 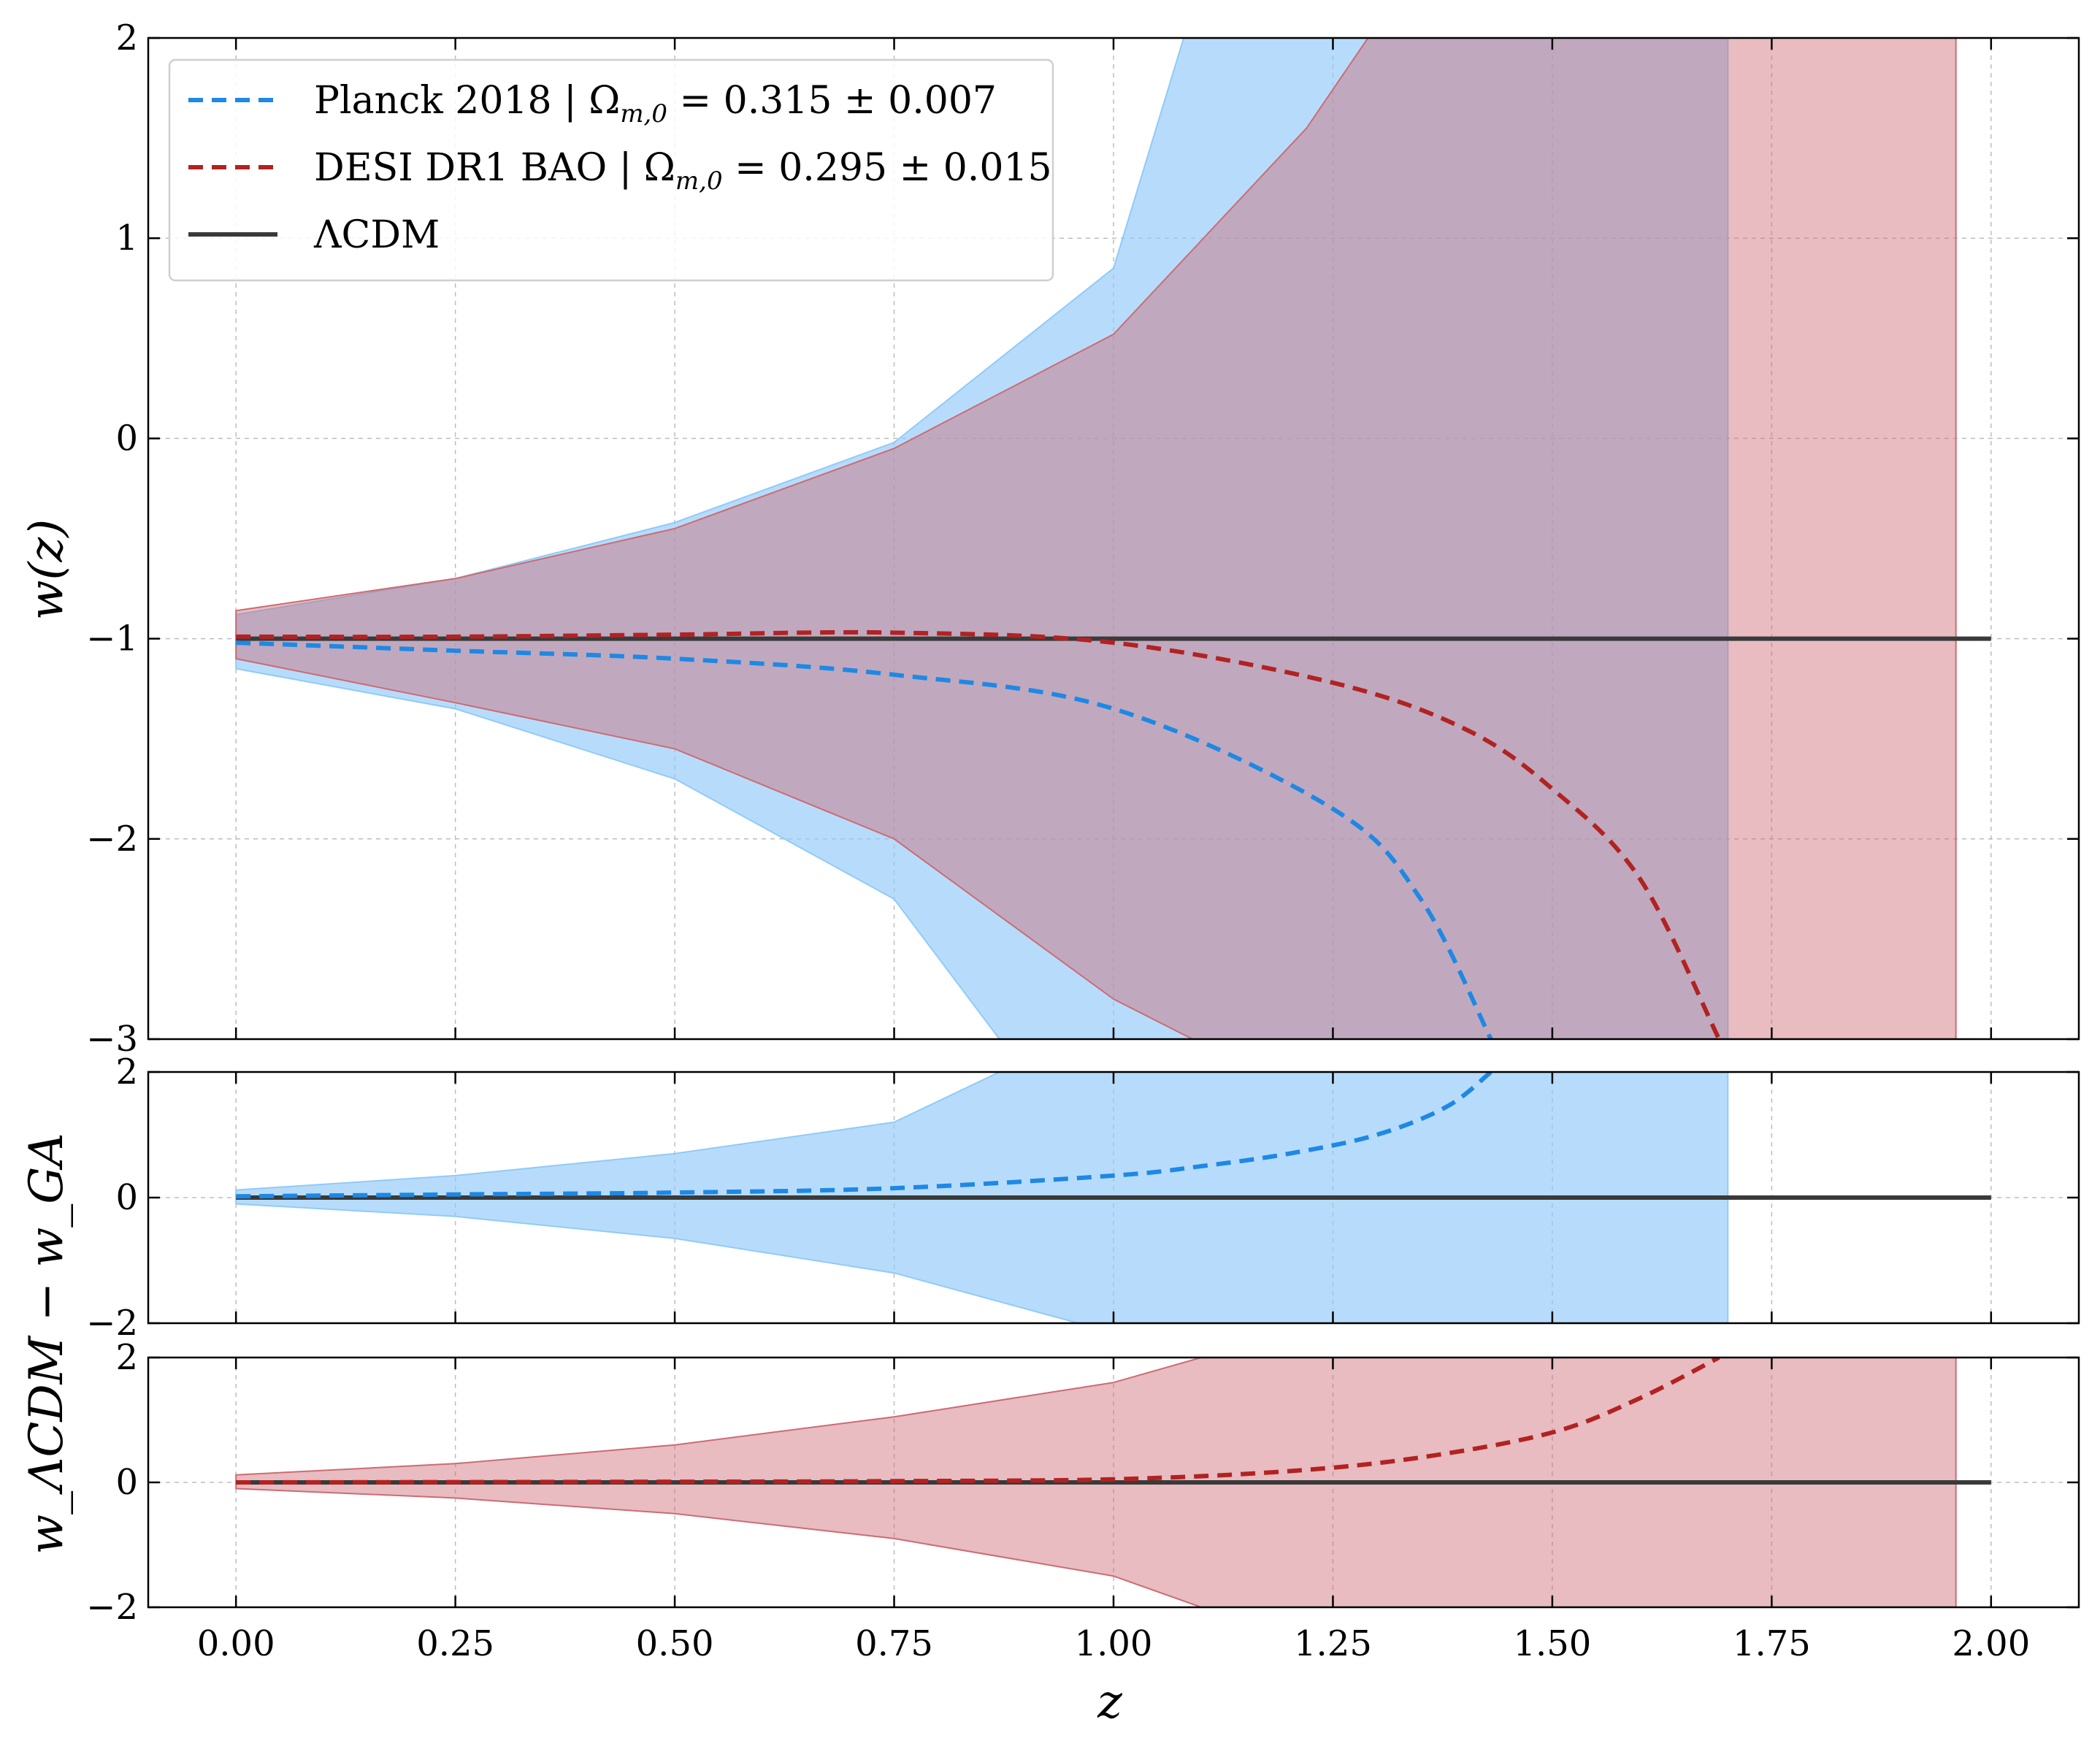 I want to click on y-tick-label: −1, so click(x=112, y=639).